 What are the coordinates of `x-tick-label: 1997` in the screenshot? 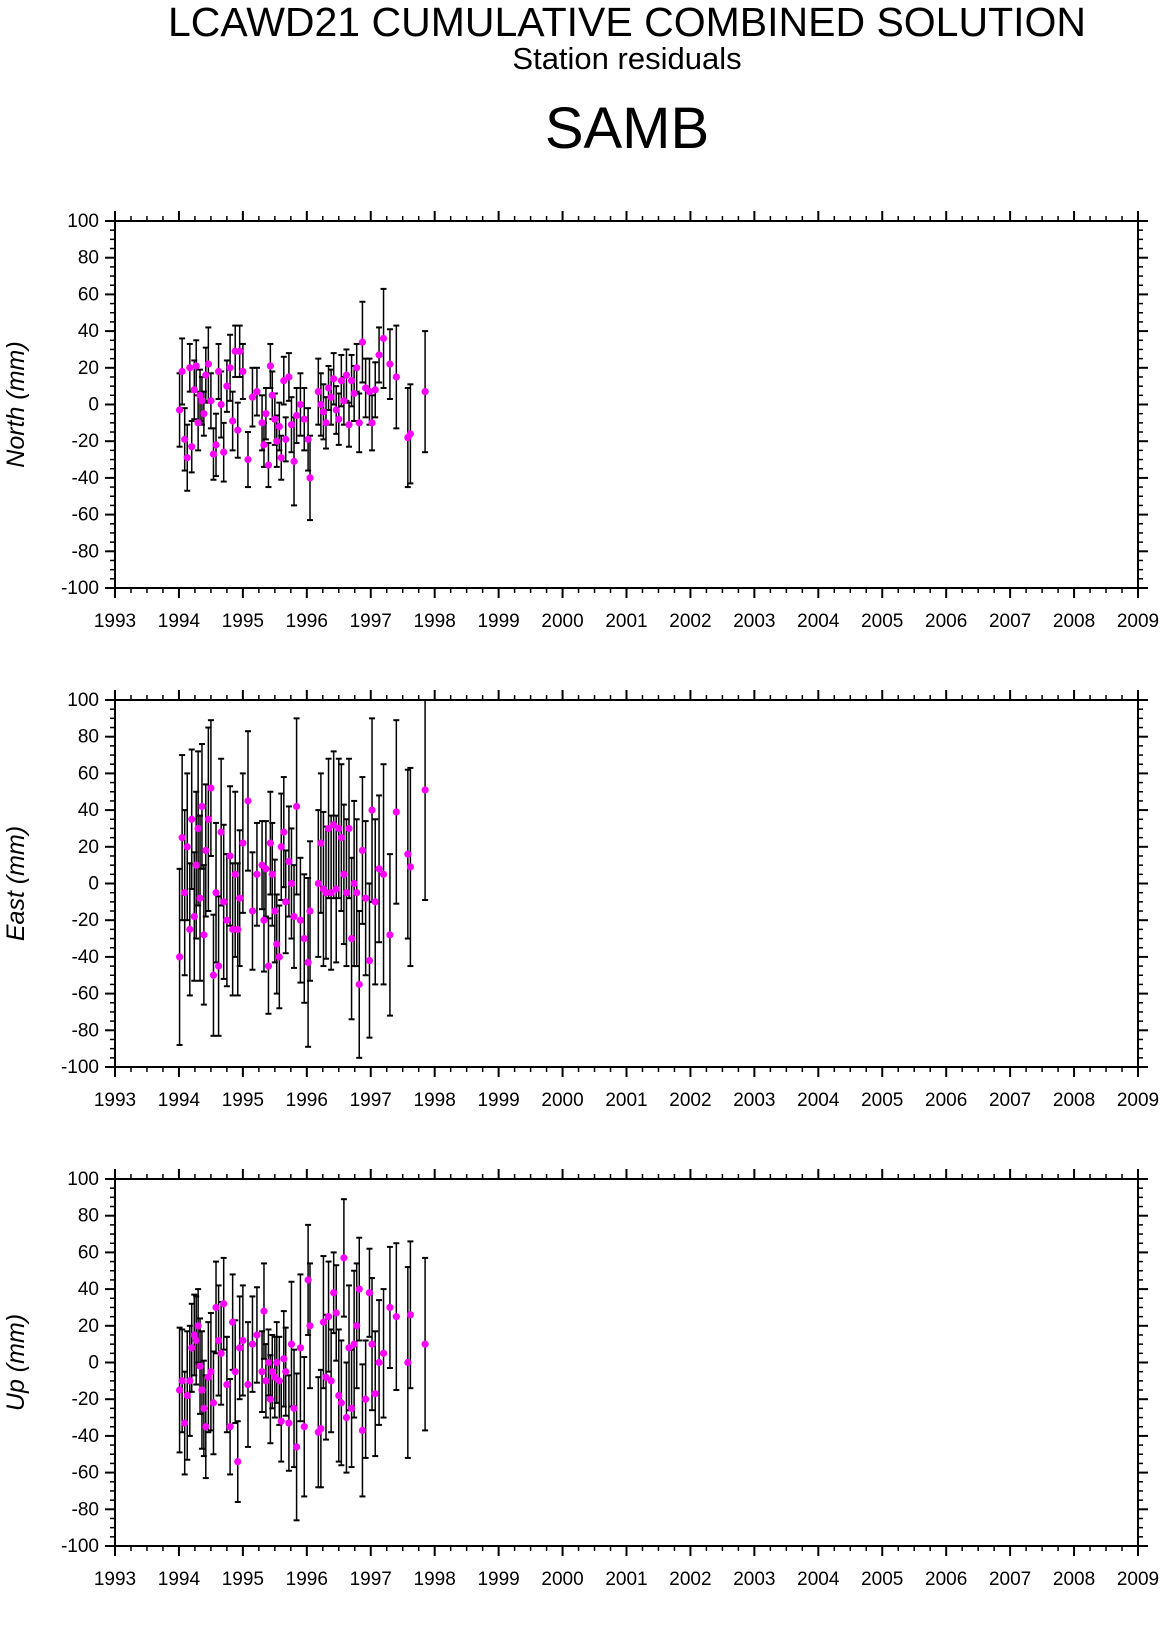 It's located at (371, 1579).